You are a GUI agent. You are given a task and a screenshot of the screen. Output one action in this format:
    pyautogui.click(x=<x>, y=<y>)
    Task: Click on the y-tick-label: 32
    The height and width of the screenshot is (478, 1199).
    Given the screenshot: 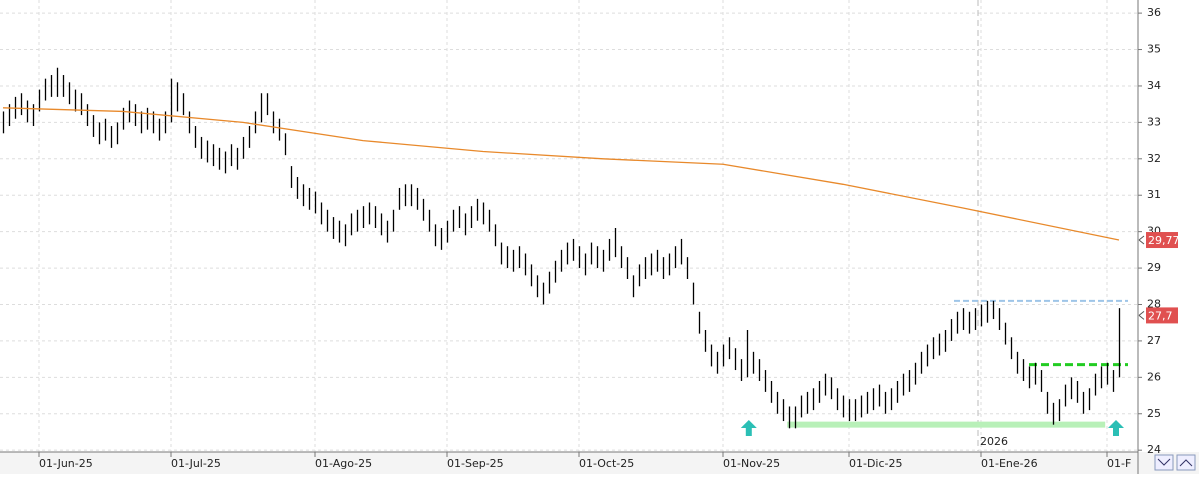 What is the action you would take?
    pyautogui.click(x=1154, y=158)
    